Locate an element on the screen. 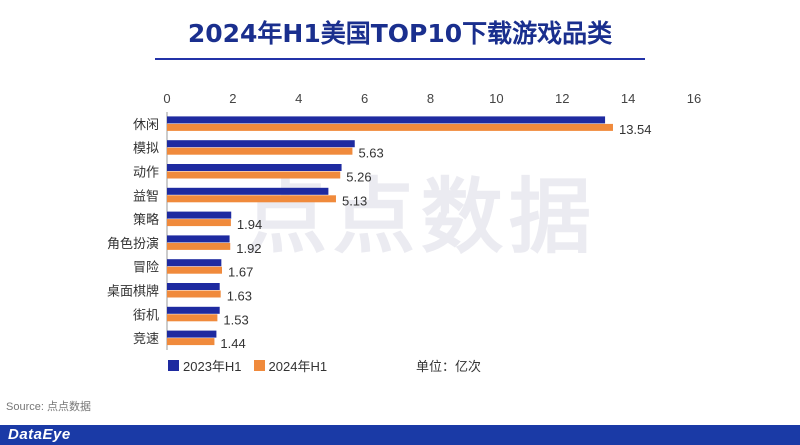 The image size is (800, 445). category-label: 街机 is located at coordinates (146, 315).